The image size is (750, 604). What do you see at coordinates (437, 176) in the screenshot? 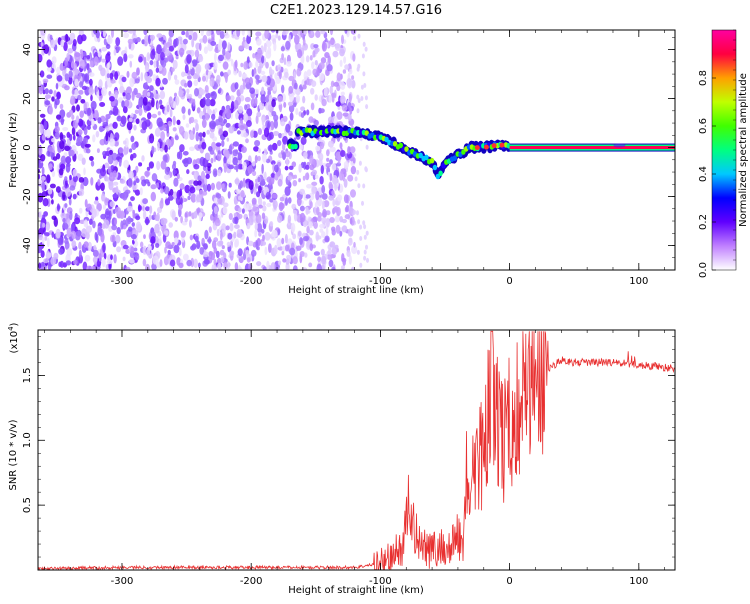
I see `ridge-cell` at bounding box center [437, 176].